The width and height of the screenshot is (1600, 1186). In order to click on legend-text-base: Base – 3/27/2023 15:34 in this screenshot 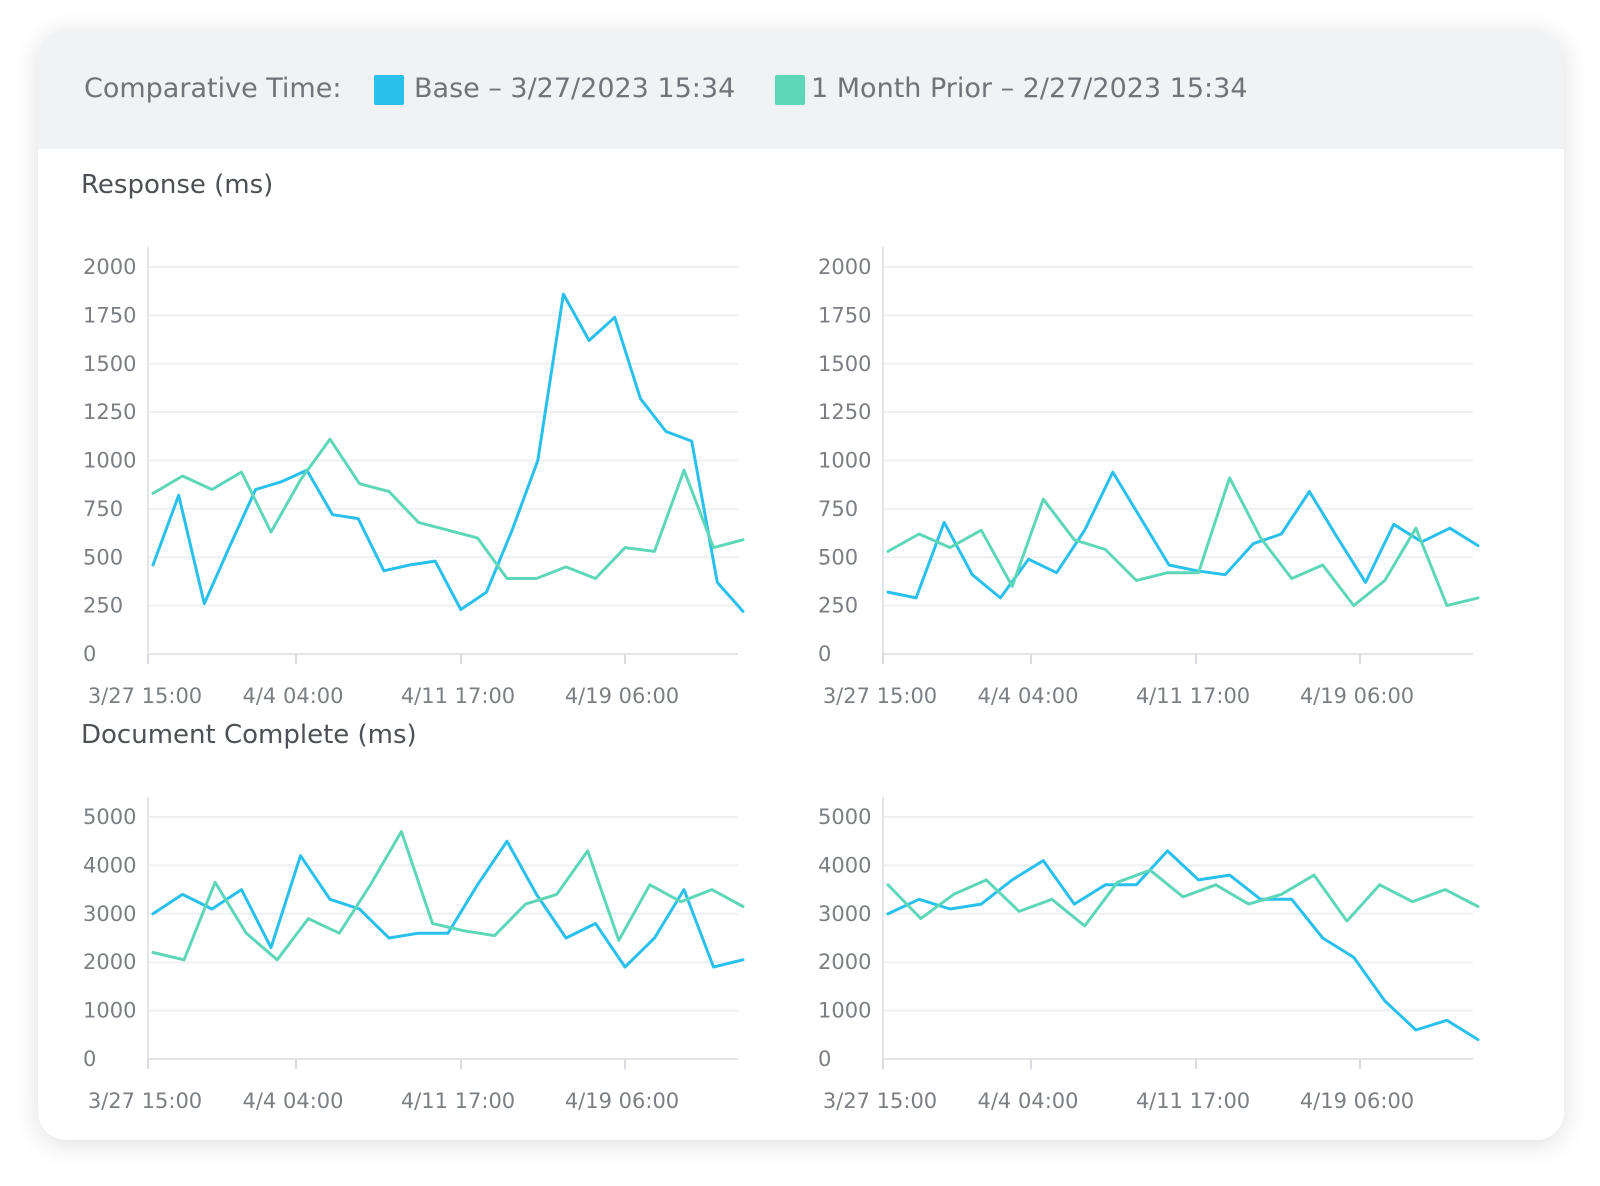, I will do `click(575, 88)`.